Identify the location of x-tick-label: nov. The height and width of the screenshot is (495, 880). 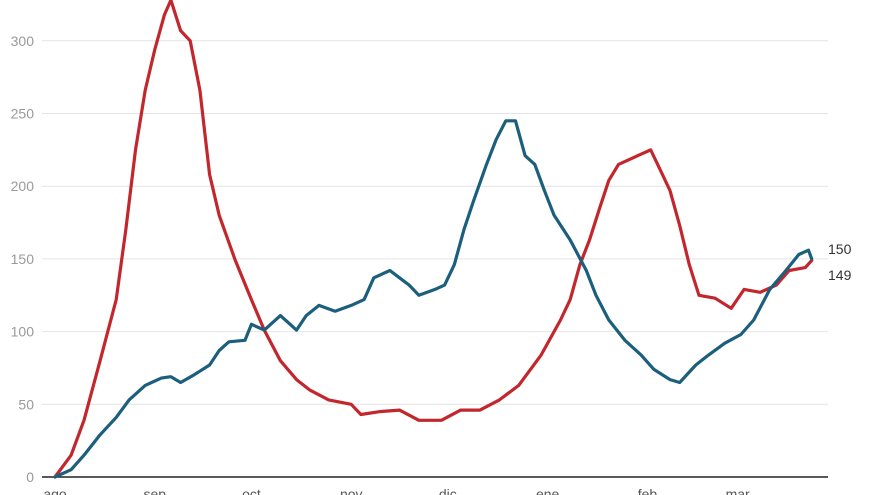
(351, 490).